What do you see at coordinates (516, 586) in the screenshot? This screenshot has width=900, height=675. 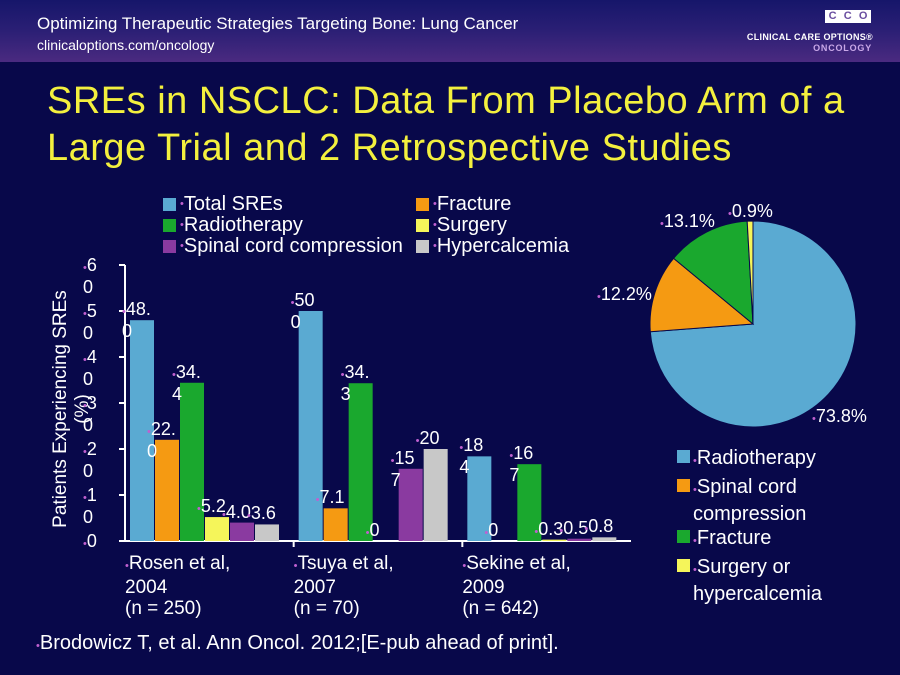 I see `x-category-label: •Sekine et al, 2009 (n = 642)` at bounding box center [516, 586].